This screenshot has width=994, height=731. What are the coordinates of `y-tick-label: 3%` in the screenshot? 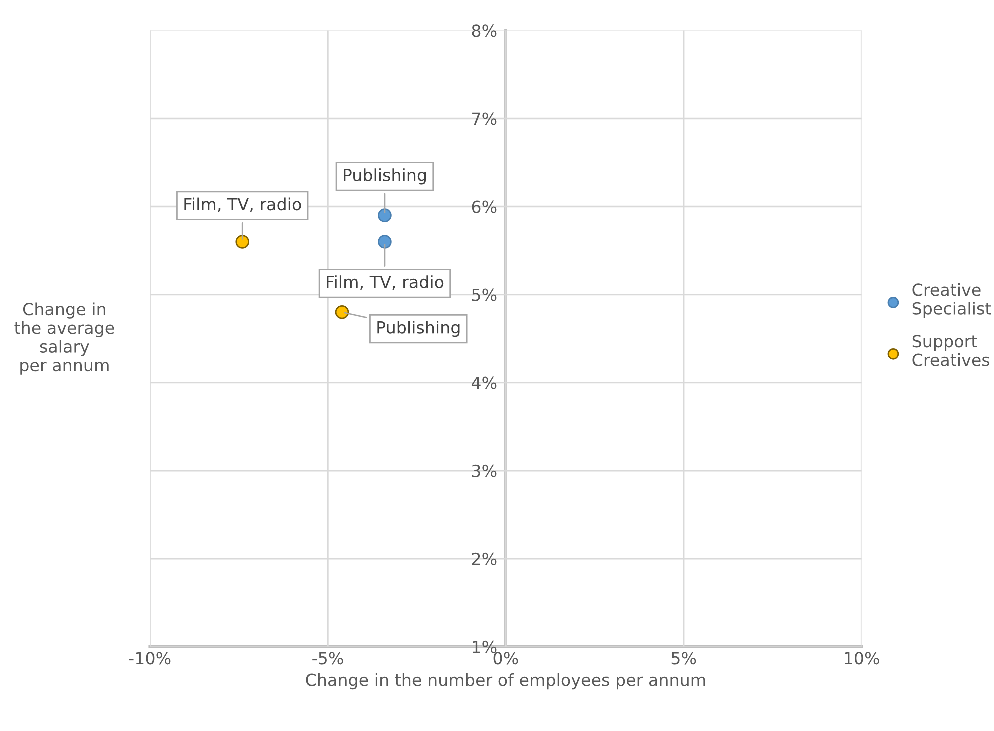 It's located at (484, 471).